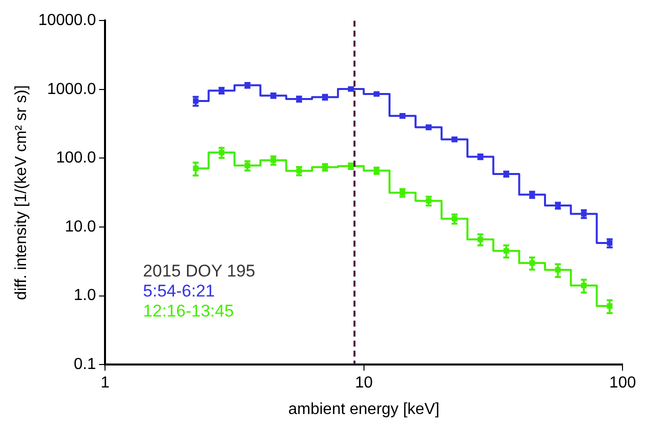 This screenshot has width=647, height=431. I want to click on y-tick-label: 1000.0, so click(71, 89).